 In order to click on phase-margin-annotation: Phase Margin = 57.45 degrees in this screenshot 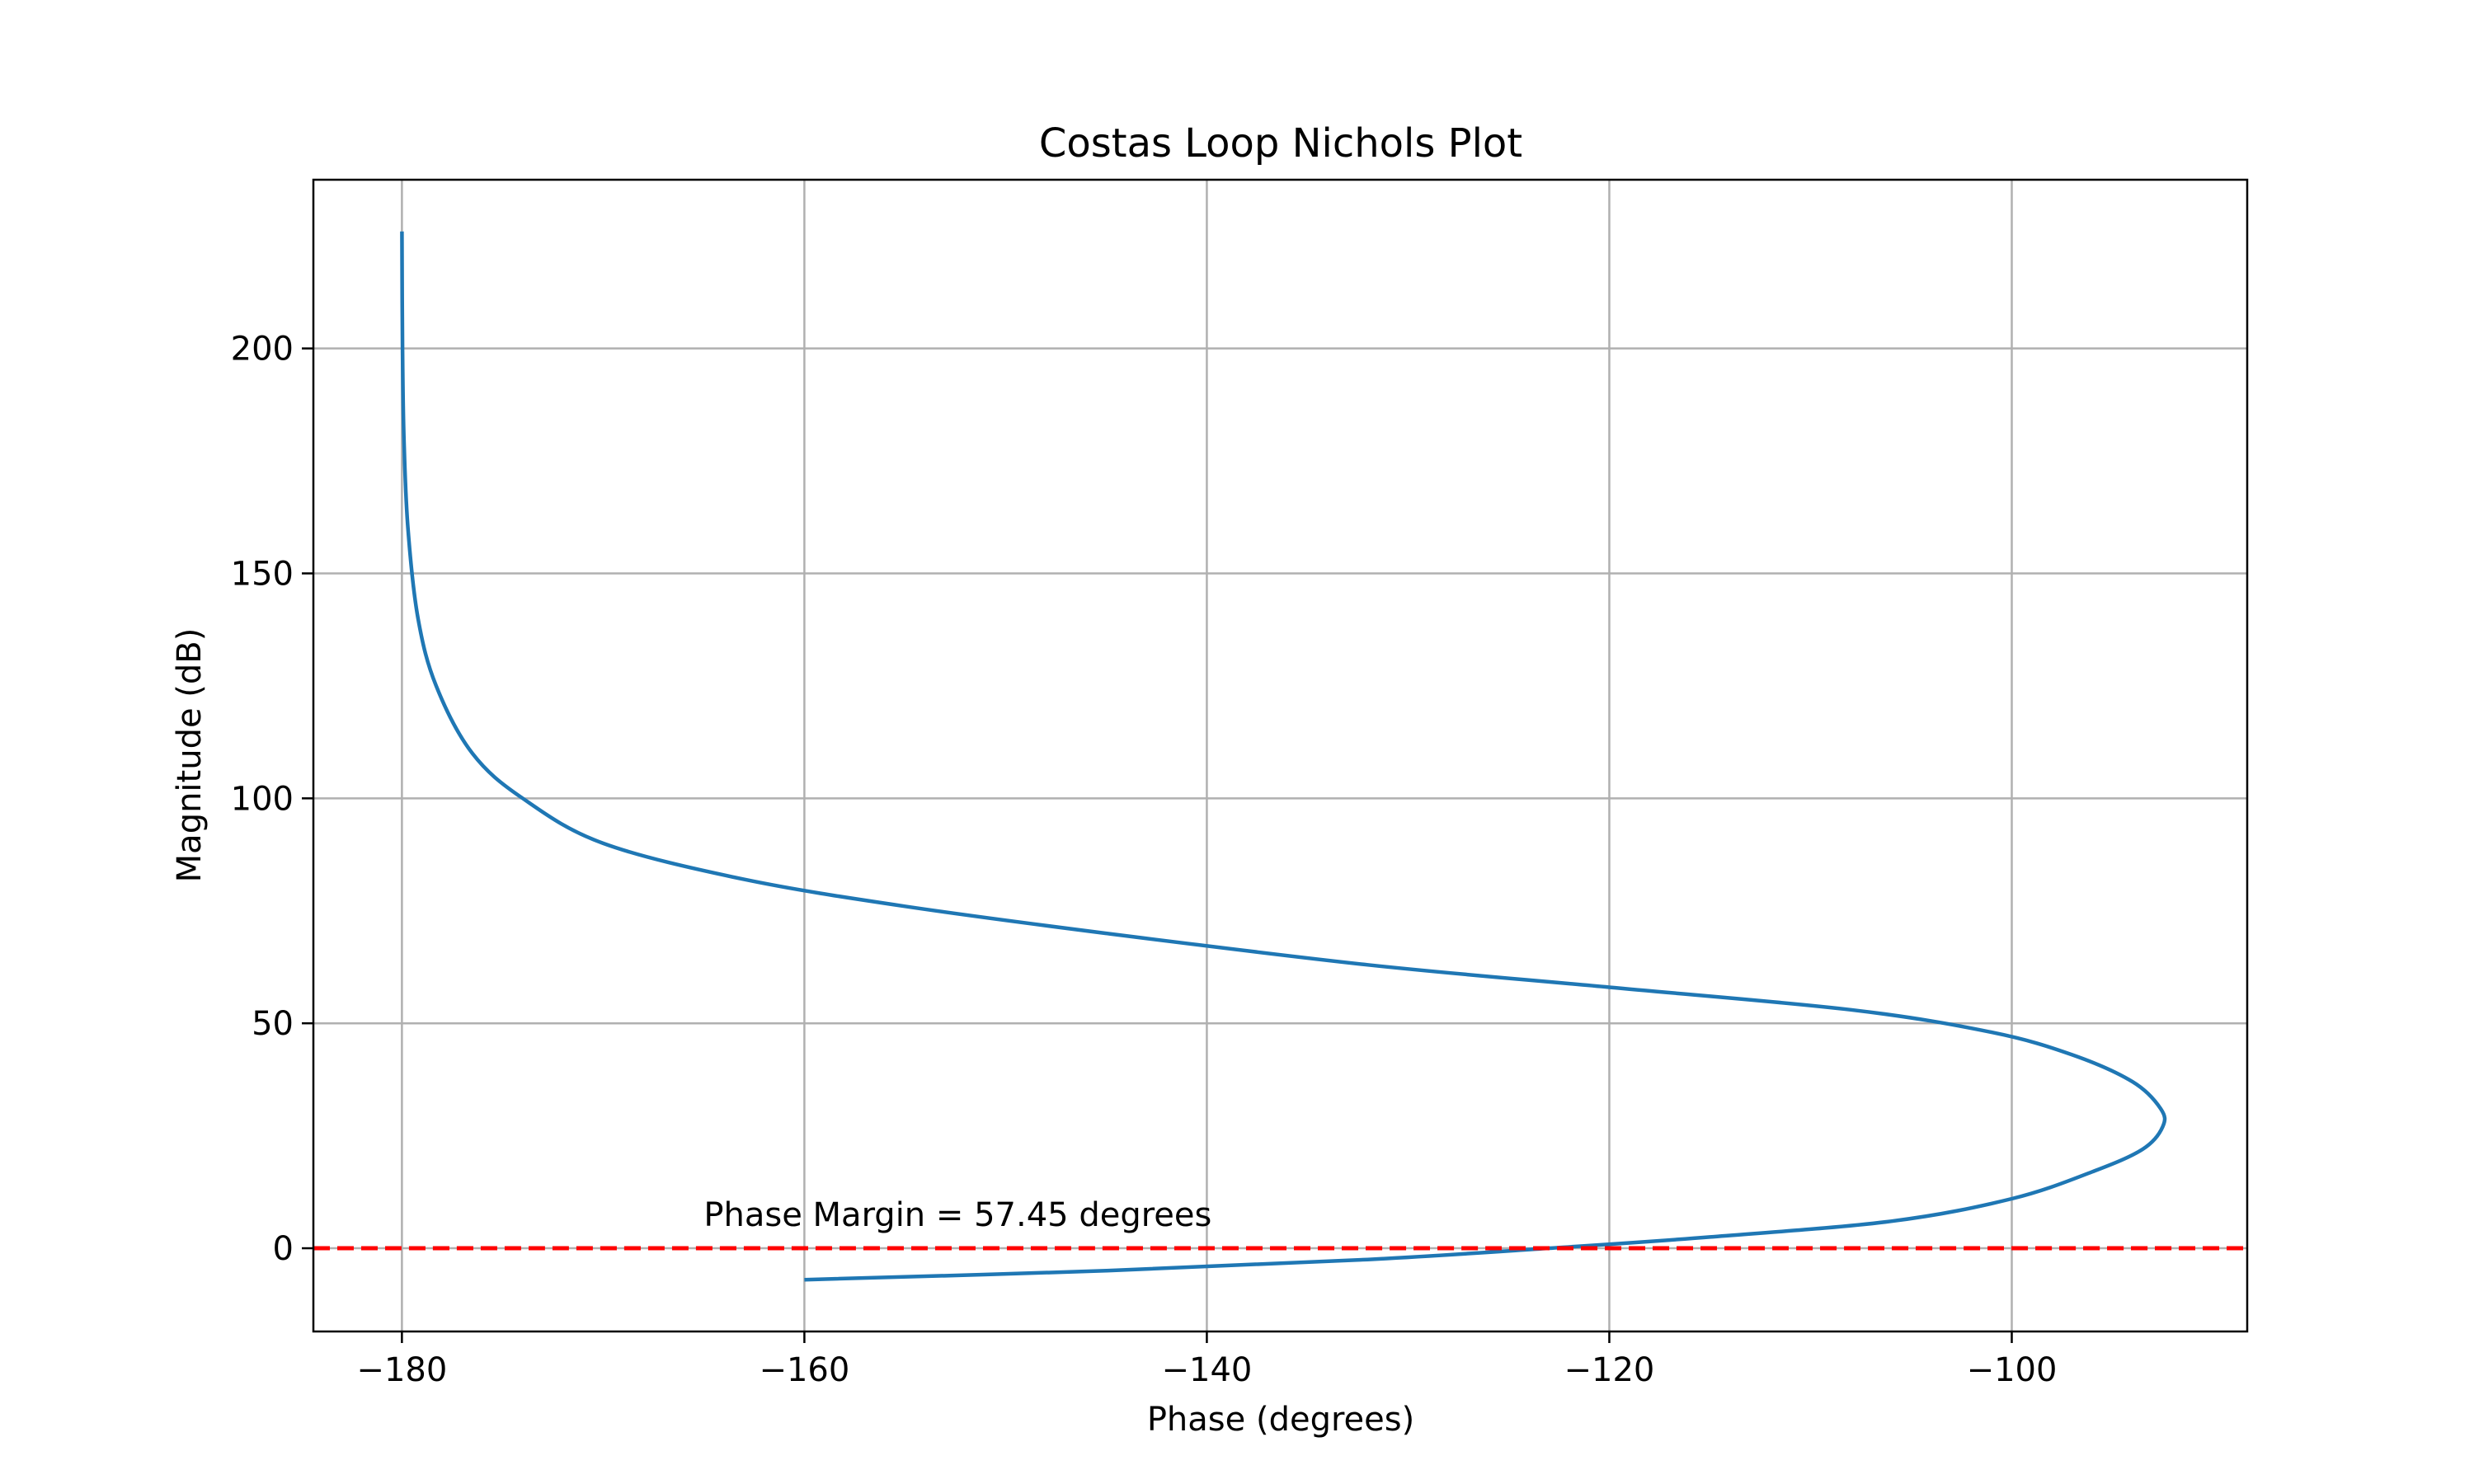, I will do `click(957, 1215)`.